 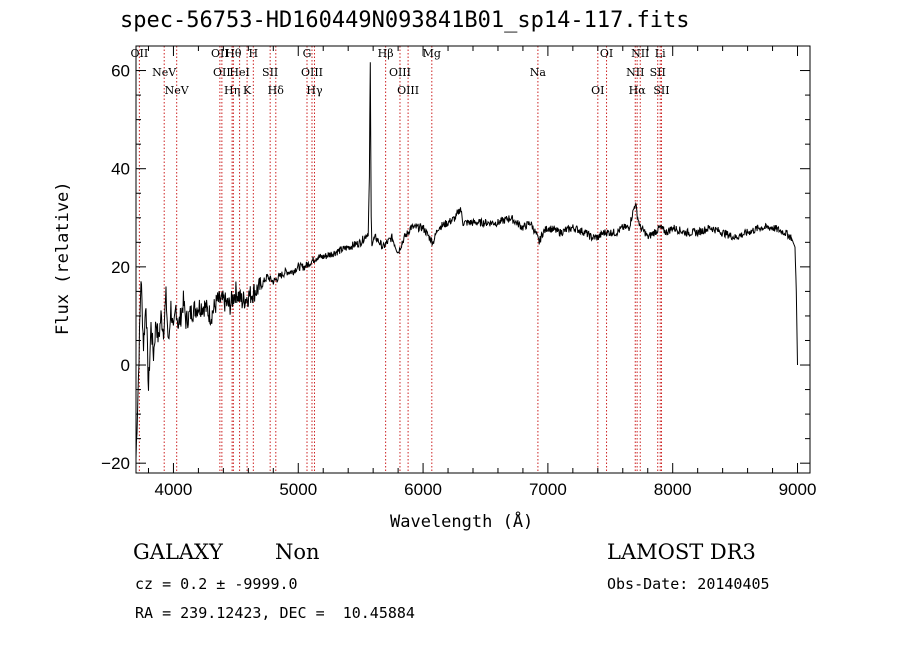 What do you see at coordinates (681, 552) in the screenshot?
I see `survey-name: LAMOST DR3` at bounding box center [681, 552].